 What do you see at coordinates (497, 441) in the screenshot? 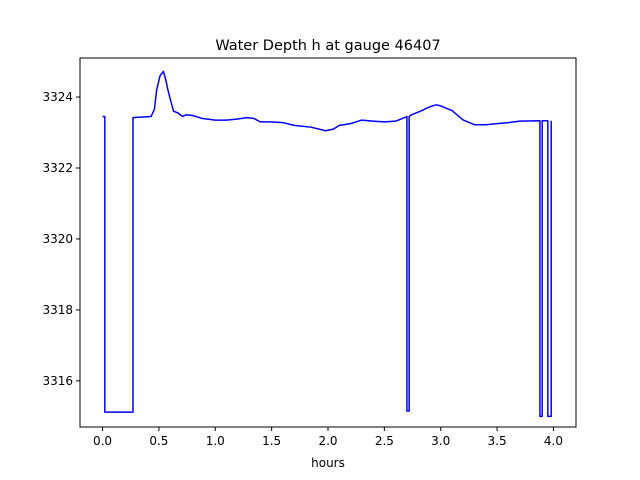
I see `x-tick-label: 3.5` at bounding box center [497, 441].